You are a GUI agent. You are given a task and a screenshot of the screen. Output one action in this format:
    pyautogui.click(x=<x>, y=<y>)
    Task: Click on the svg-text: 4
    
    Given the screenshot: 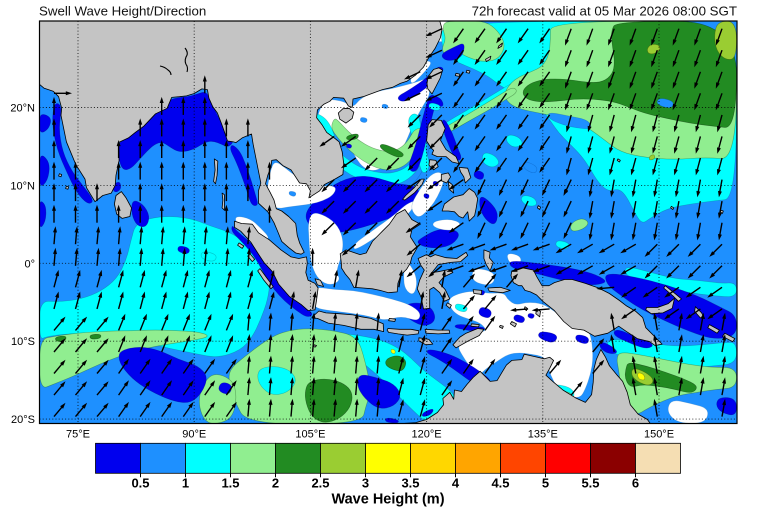 What is the action you would take?
    pyautogui.click(x=456, y=483)
    